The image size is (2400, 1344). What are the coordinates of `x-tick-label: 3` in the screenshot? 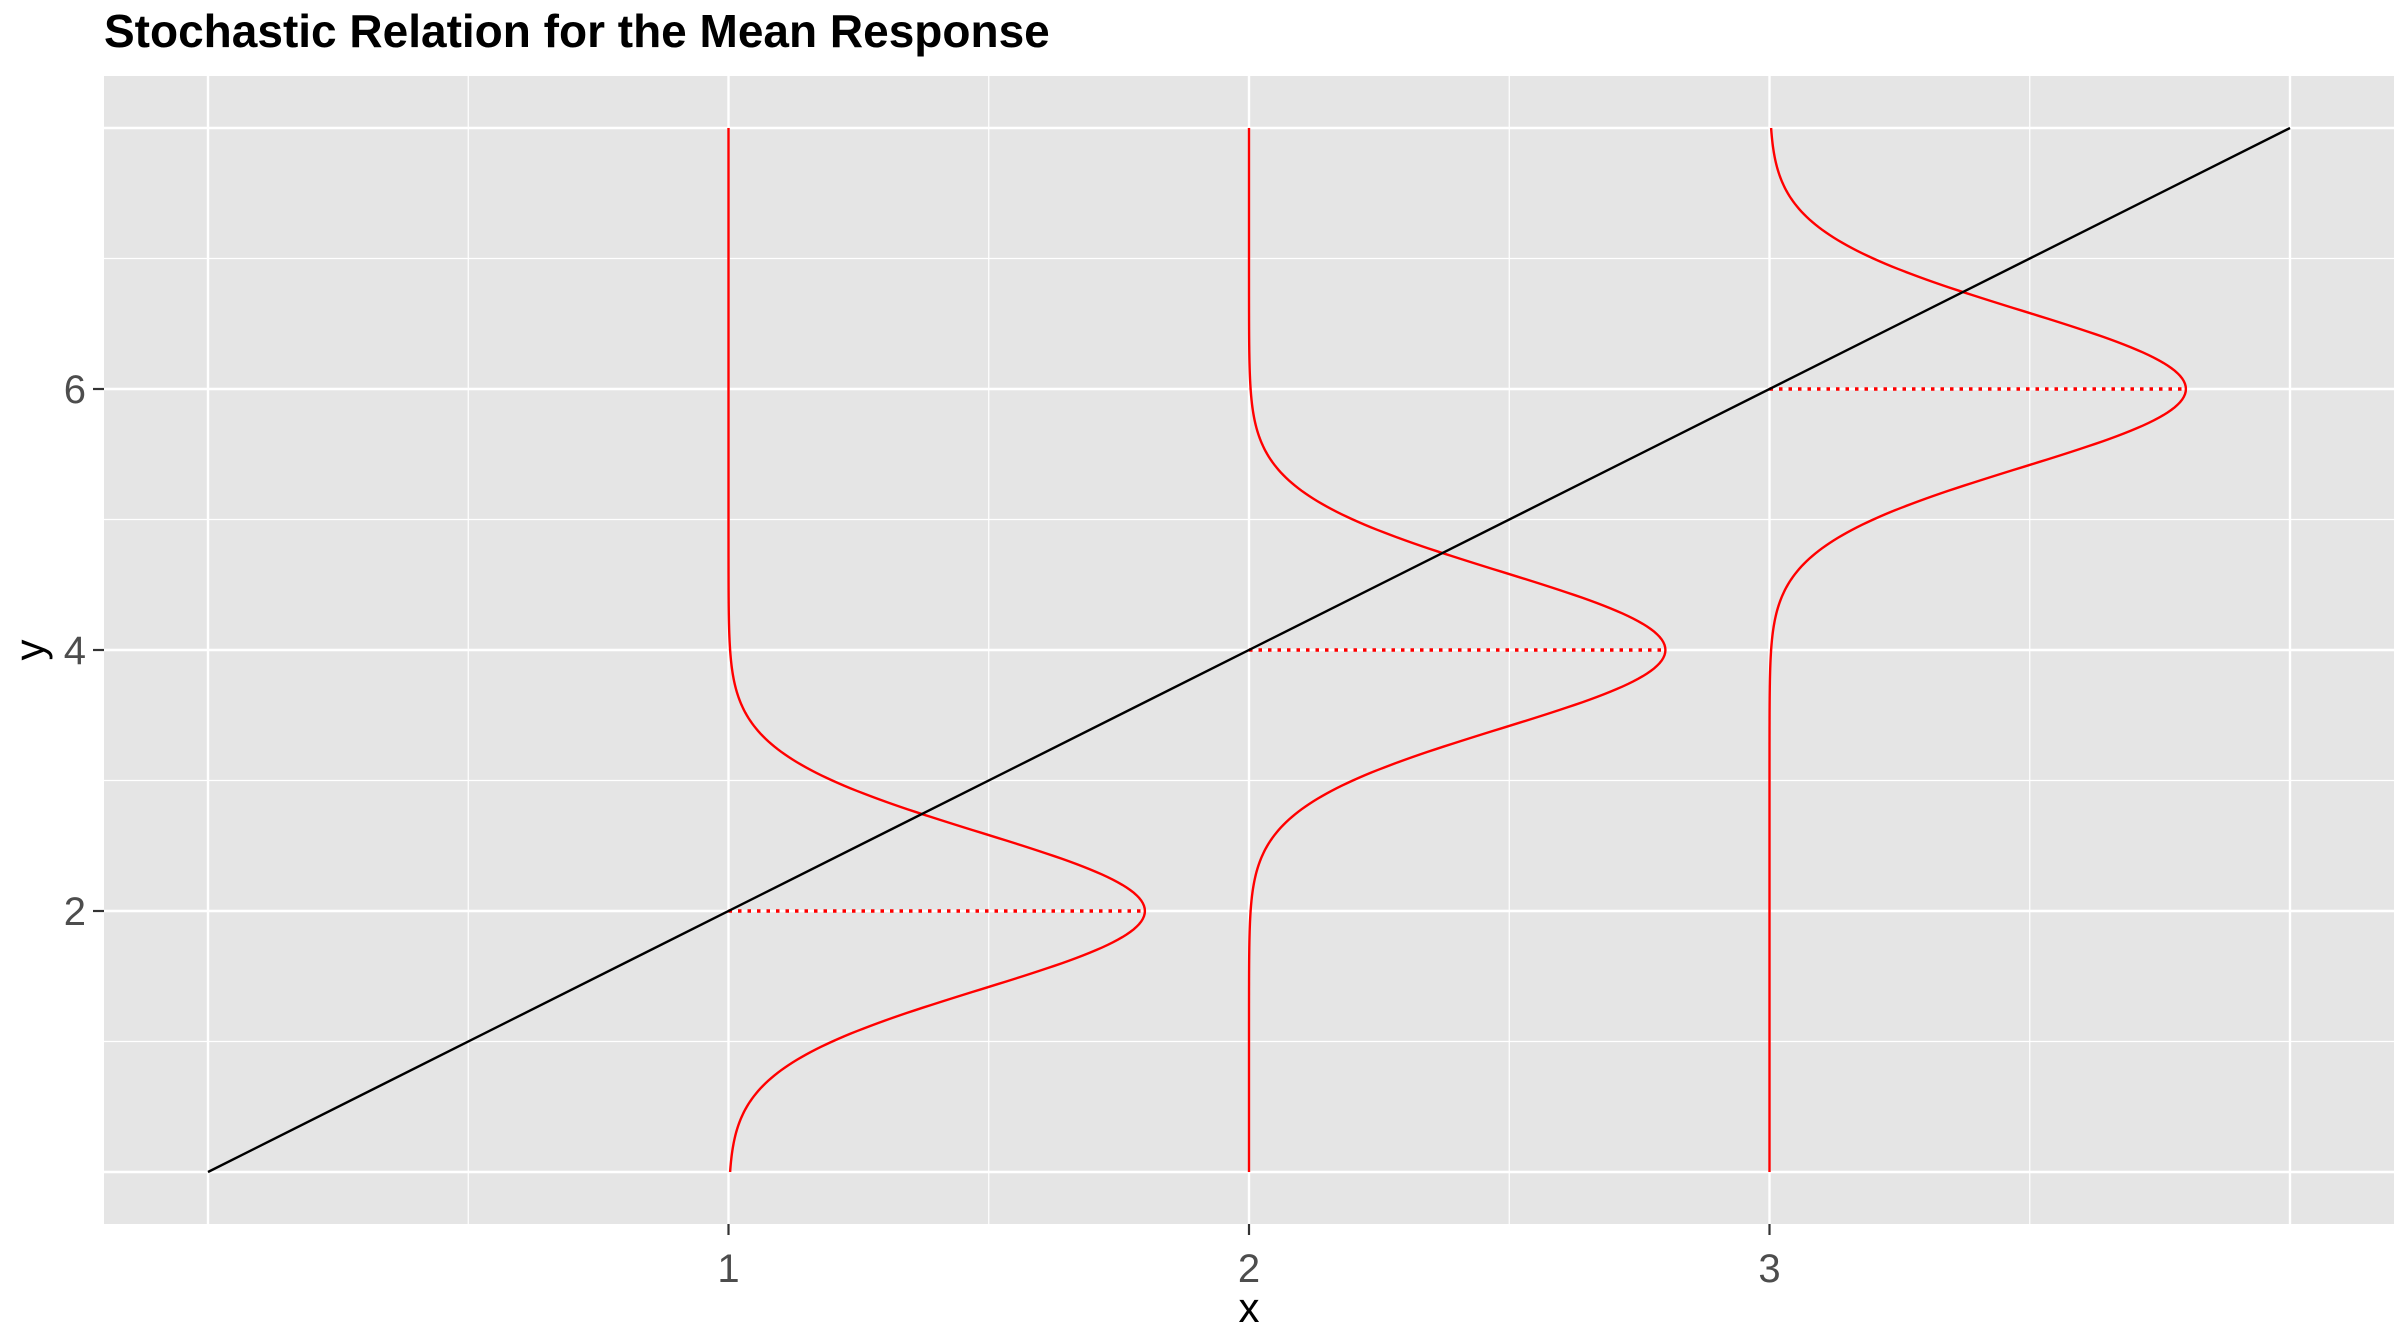 It's located at (1769, 1269).